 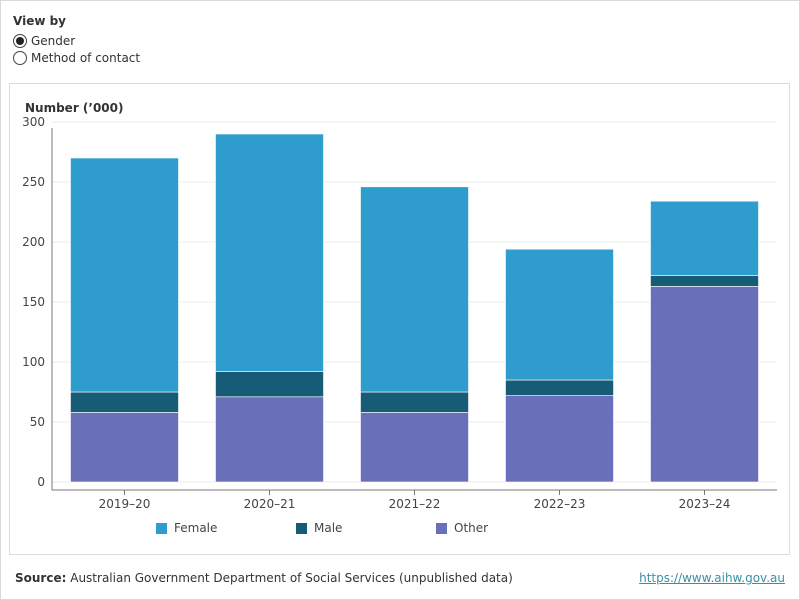 I want to click on view-by-control: View by Gender Method of contact, so click(x=76, y=40).